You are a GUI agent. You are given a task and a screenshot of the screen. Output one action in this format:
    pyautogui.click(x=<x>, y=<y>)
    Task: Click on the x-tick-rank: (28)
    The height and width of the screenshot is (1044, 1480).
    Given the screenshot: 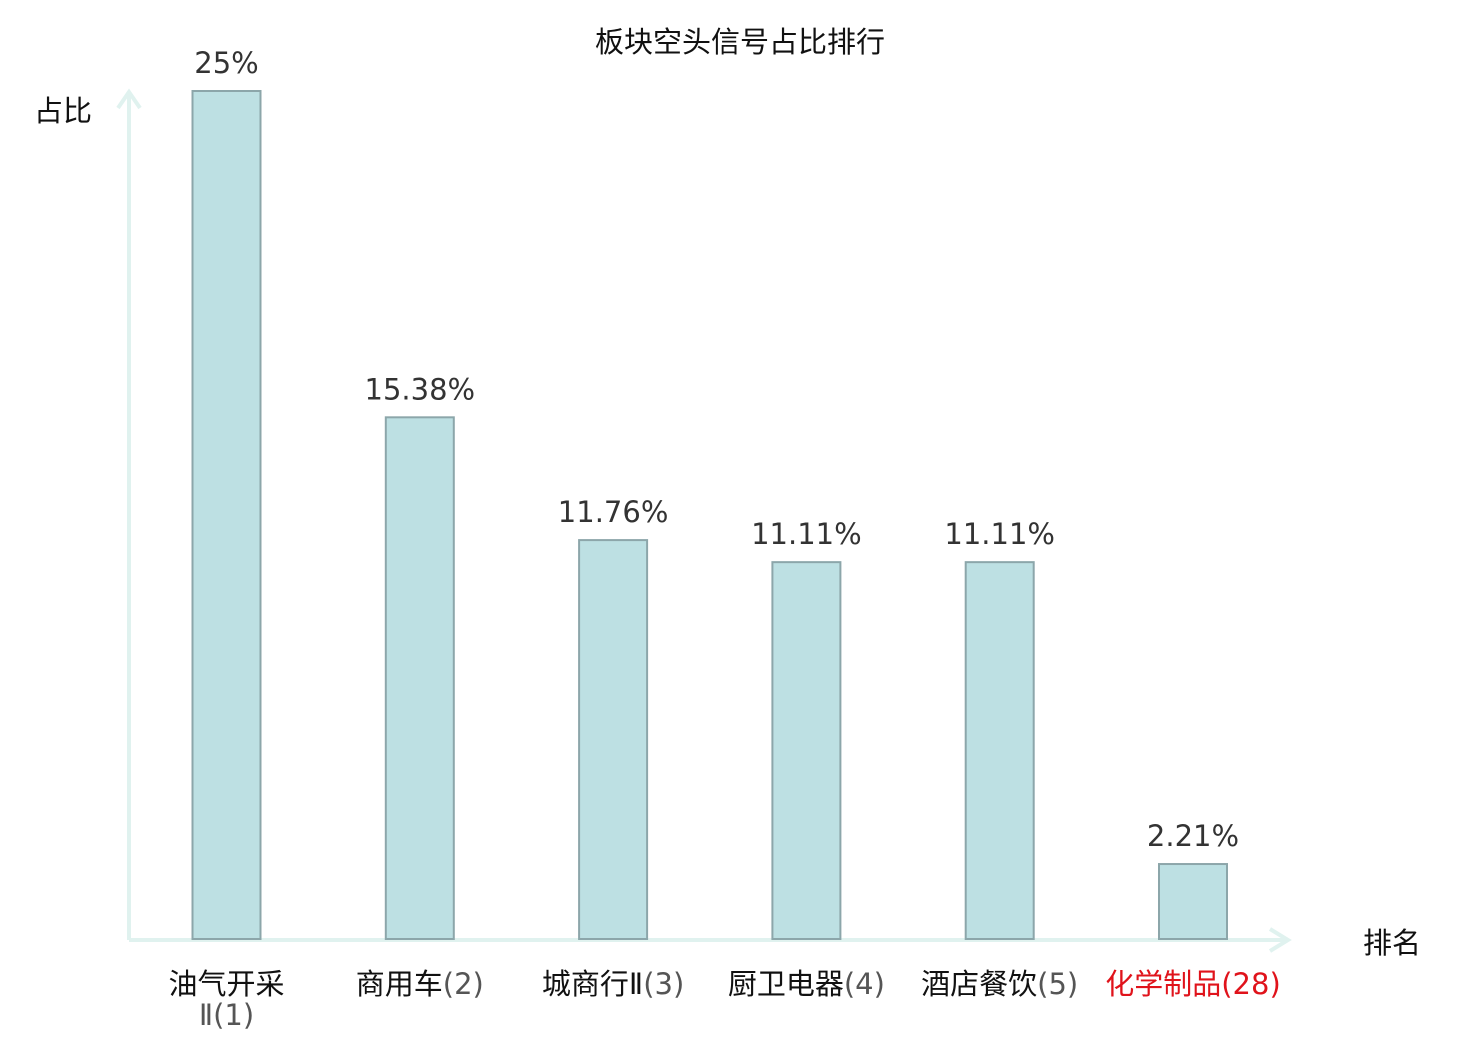 What is the action you would take?
    pyautogui.click(x=1251, y=984)
    